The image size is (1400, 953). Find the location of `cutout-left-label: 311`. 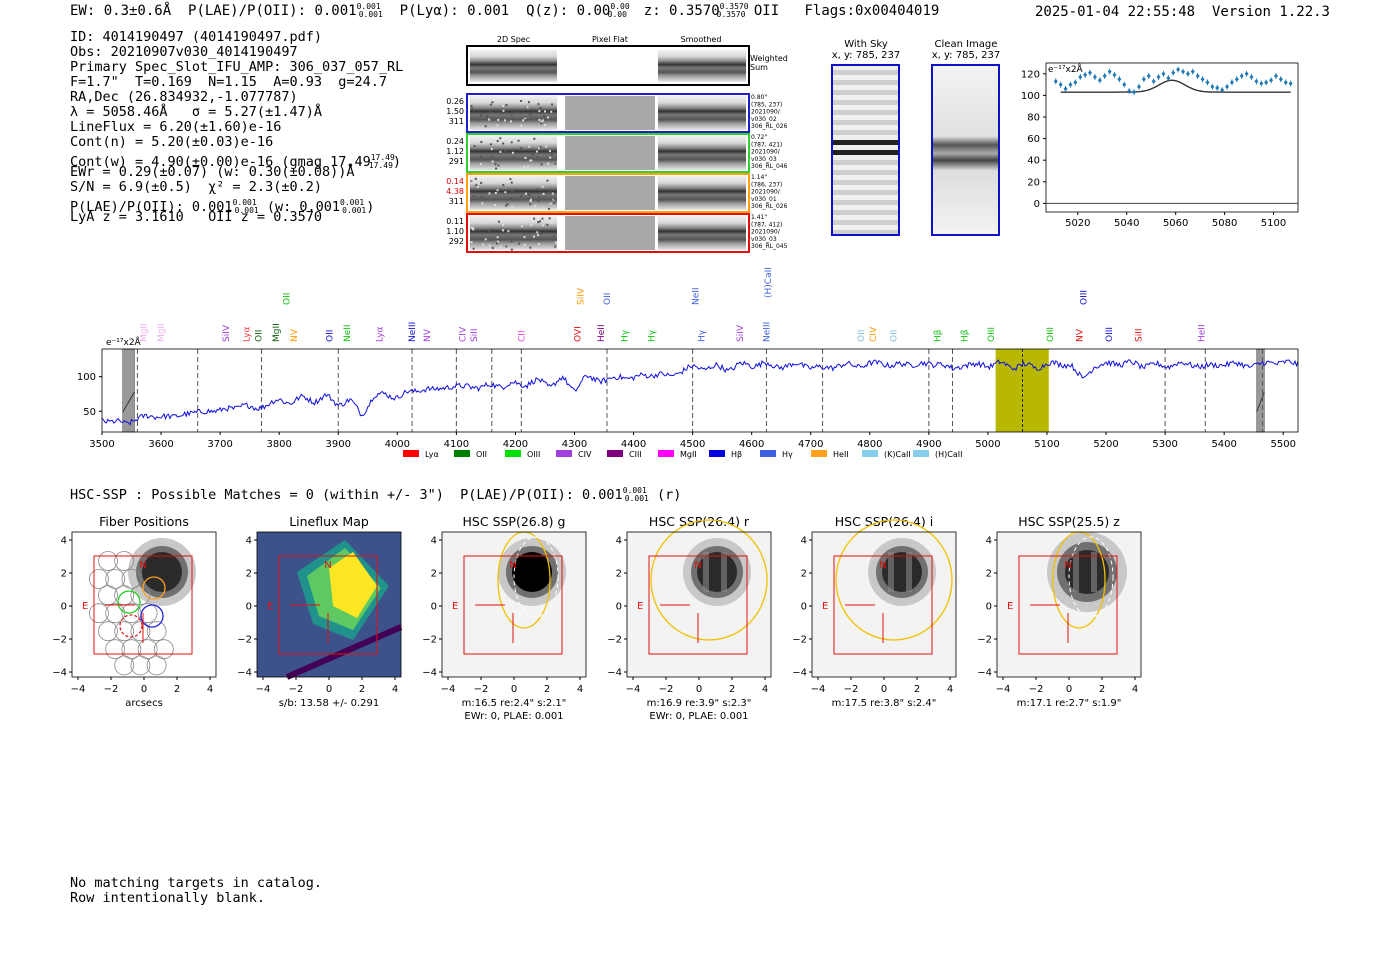

cutout-left-label: 311 is located at coordinates (456, 121).